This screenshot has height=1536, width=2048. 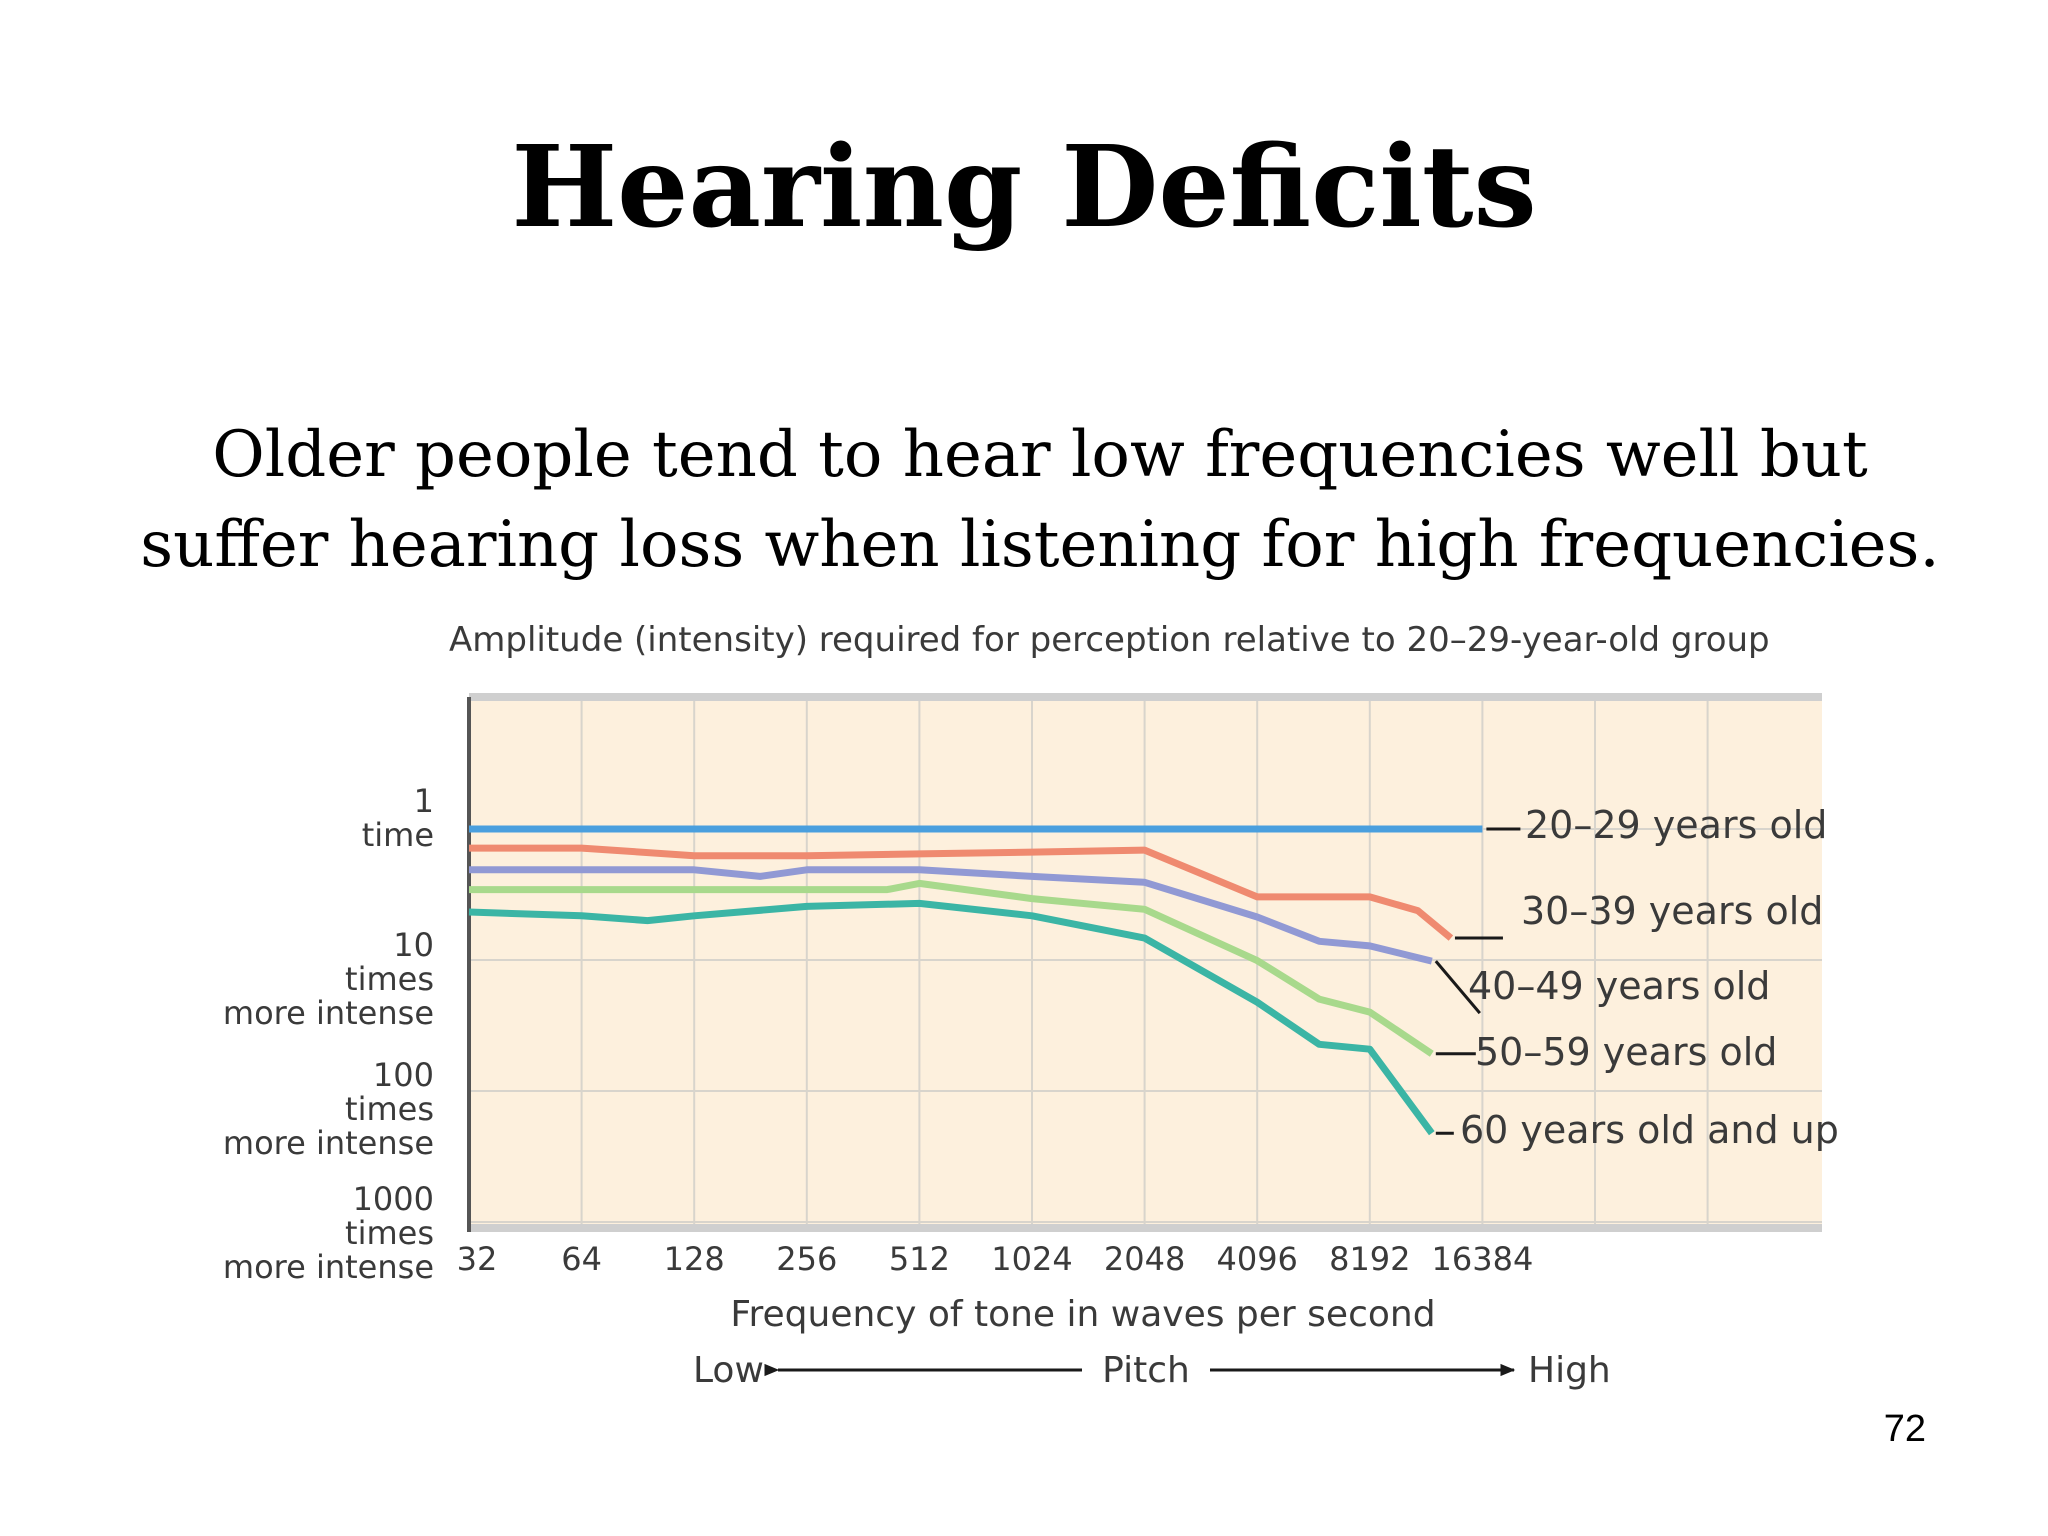 What do you see at coordinates (393, 1199) in the screenshot?
I see `y-tick-label-line: 1000` at bounding box center [393, 1199].